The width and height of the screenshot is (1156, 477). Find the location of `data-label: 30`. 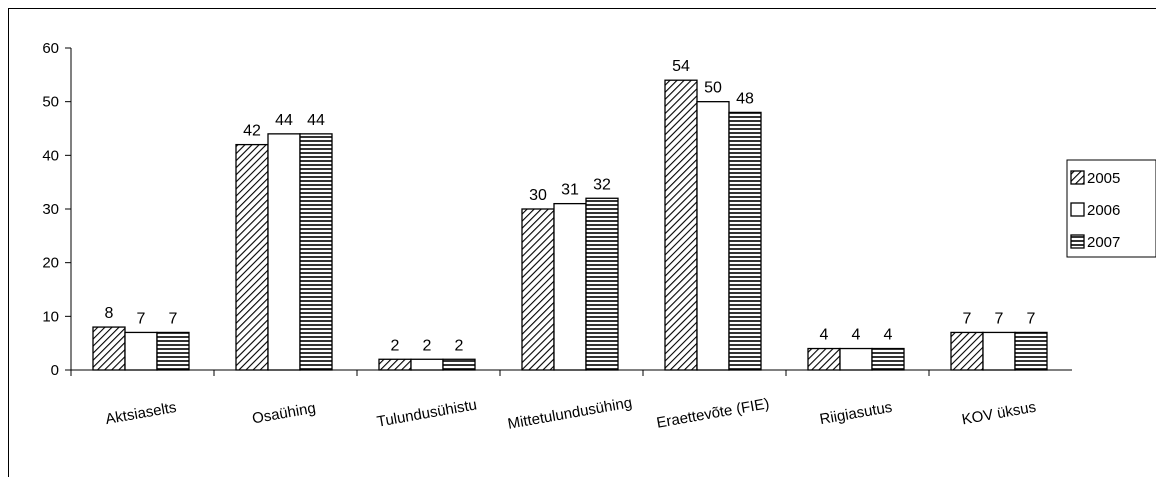

data-label: 30 is located at coordinates (538, 195).